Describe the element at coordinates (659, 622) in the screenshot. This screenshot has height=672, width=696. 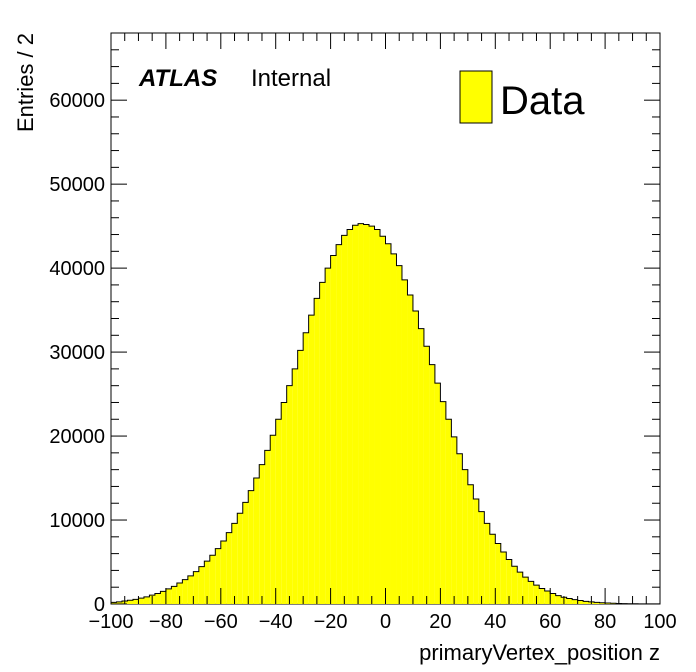
I see `x-tick-label: 100` at that location.